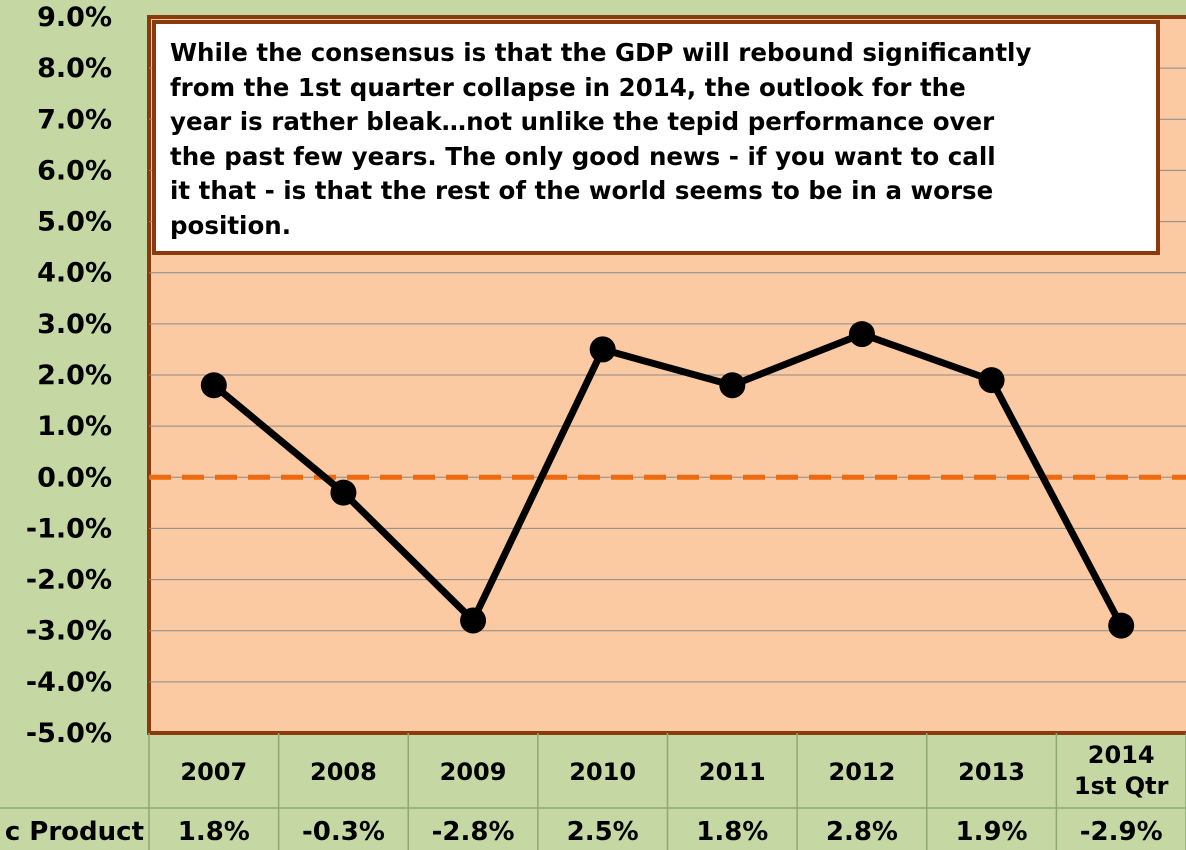  What do you see at coordinates (74, 324) in the screenshot?
I see `y-tick-label: 3.0%` at bounding box center [74, 324].